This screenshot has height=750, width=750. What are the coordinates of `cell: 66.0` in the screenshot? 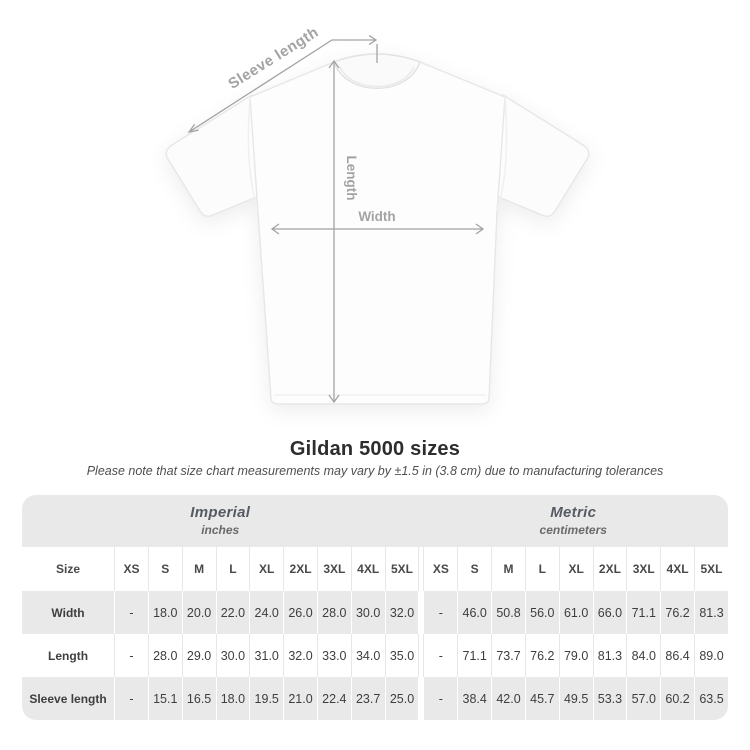 It's located at (609, 612).